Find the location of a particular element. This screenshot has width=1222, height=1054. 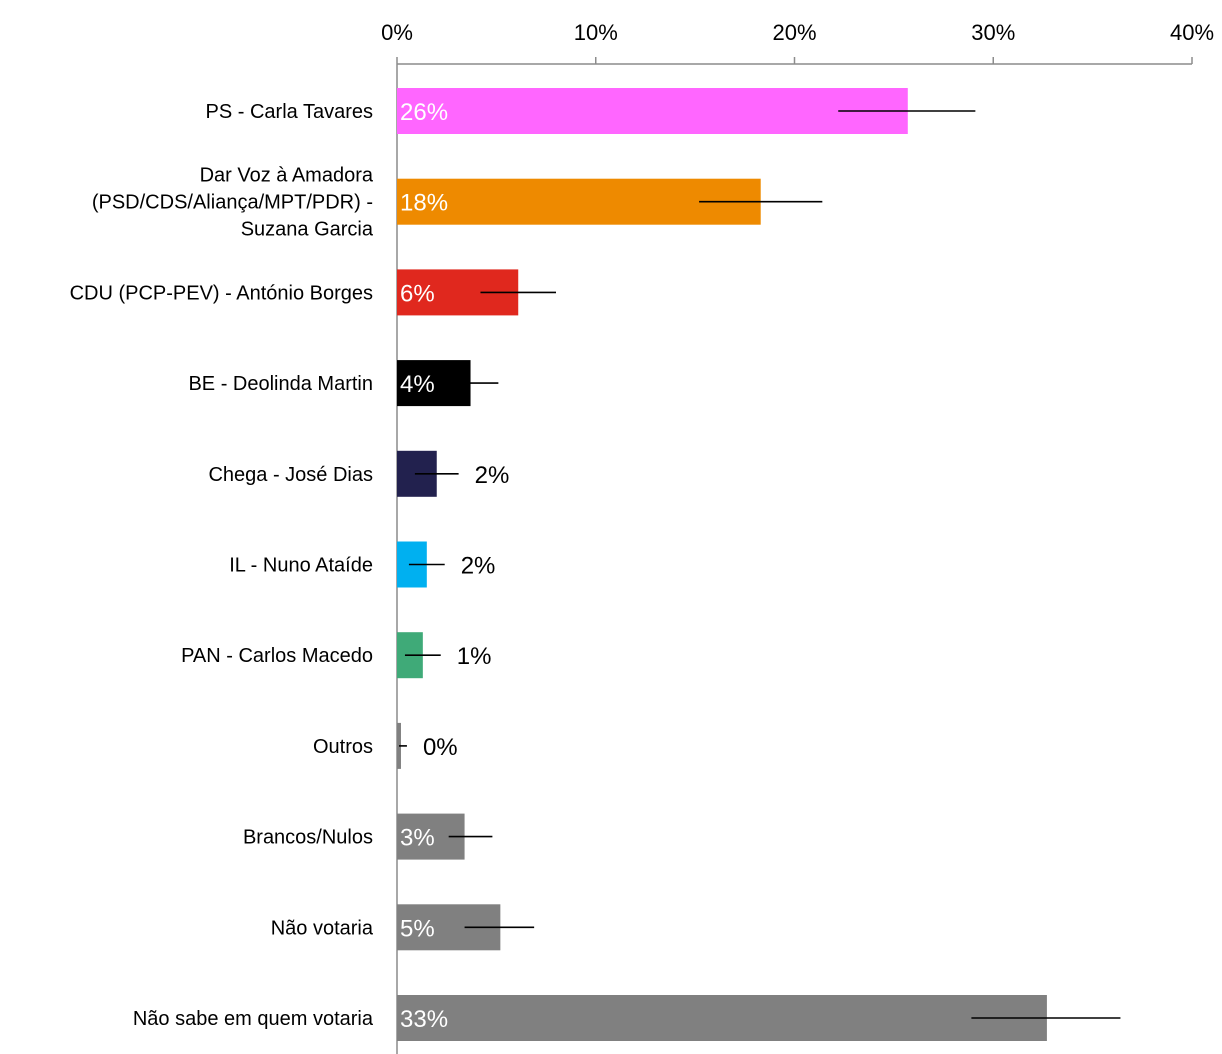

category-label: PAN - Carlos Macedo is located at coordinates (277, 656).